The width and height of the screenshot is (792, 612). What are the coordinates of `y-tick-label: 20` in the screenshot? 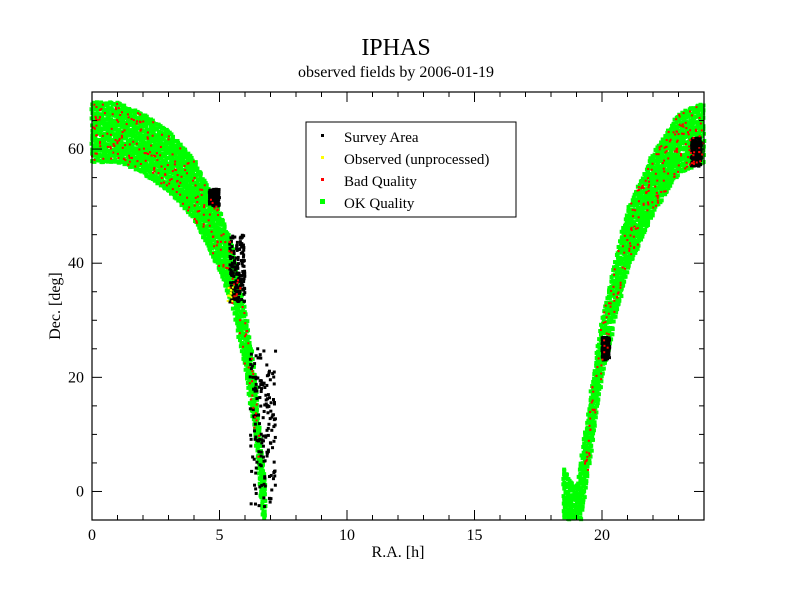 It's located at (76, 377).